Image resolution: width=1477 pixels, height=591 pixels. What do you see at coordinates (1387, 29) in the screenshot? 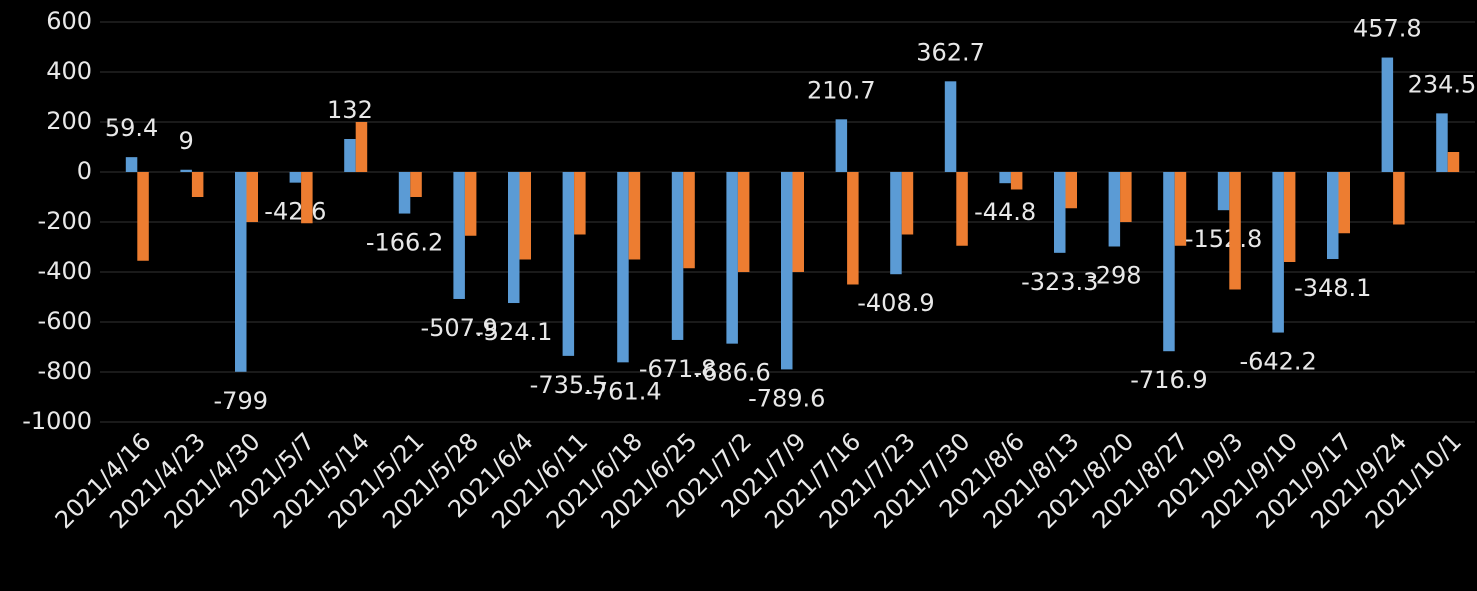
I see `data-label: 457.8` at bounding box center [1387, 29].